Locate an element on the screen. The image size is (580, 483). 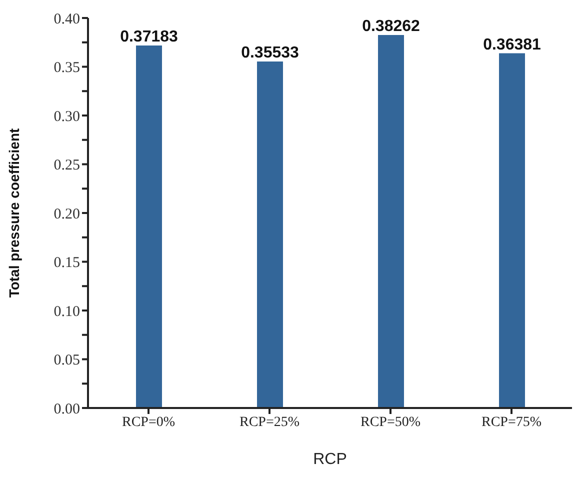
y-axis-title: Total pressure coefficient is located at coordinates (14, 213).